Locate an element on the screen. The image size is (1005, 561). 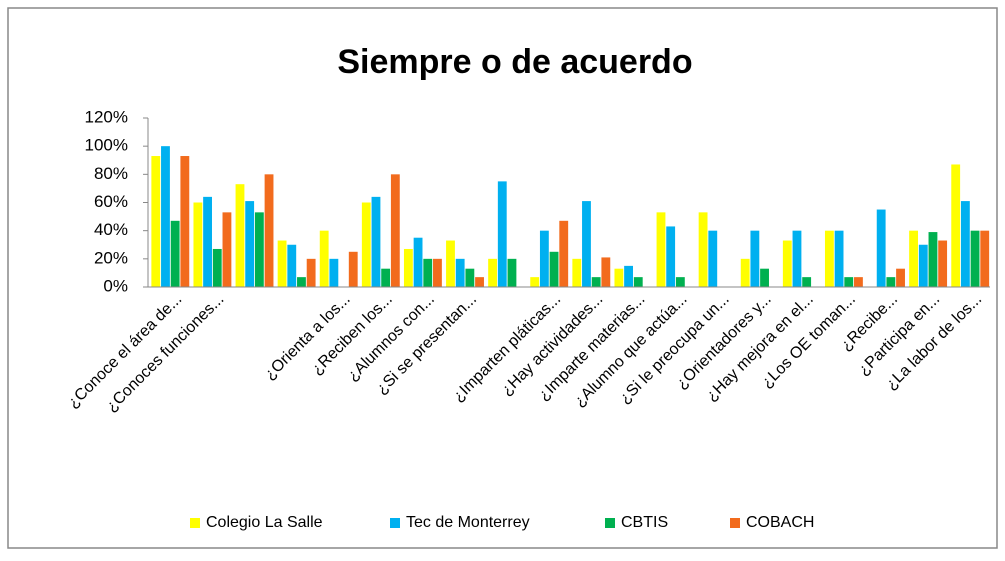
y-tick-label: 20% is located at coordinates (111, 257).